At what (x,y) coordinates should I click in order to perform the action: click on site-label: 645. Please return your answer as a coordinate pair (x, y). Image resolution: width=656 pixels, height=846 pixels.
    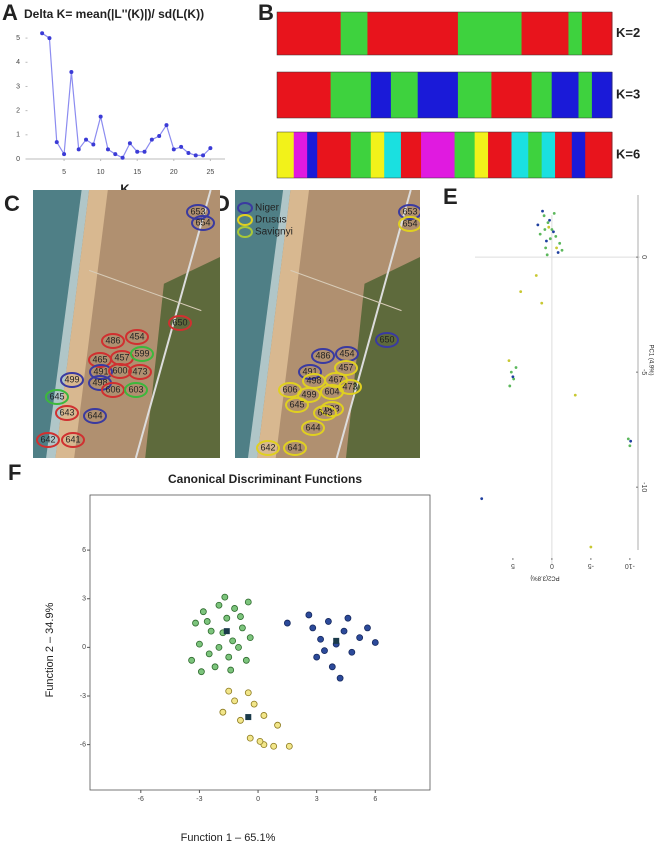
    Looking at the image, I should click on (296, 404).